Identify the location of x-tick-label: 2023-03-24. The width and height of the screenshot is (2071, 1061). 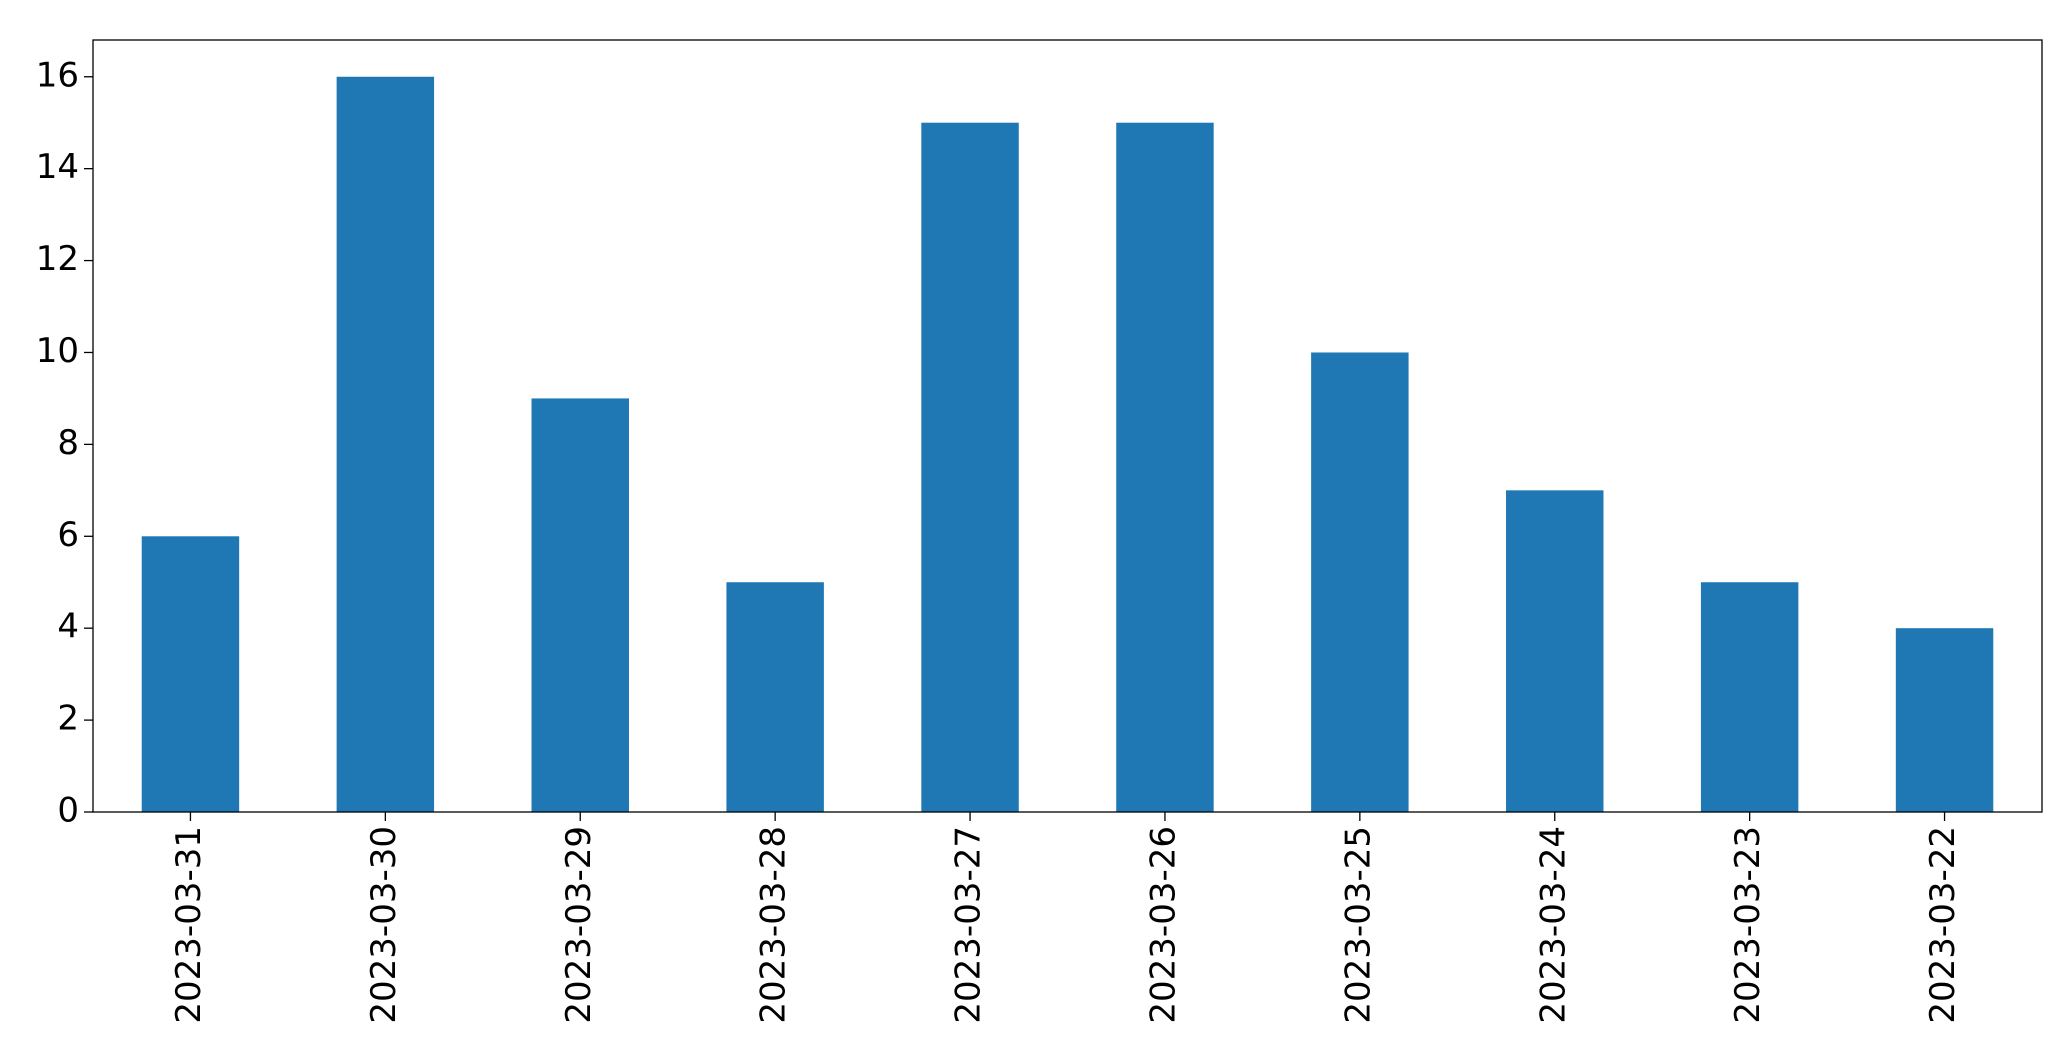
(1553, 925).